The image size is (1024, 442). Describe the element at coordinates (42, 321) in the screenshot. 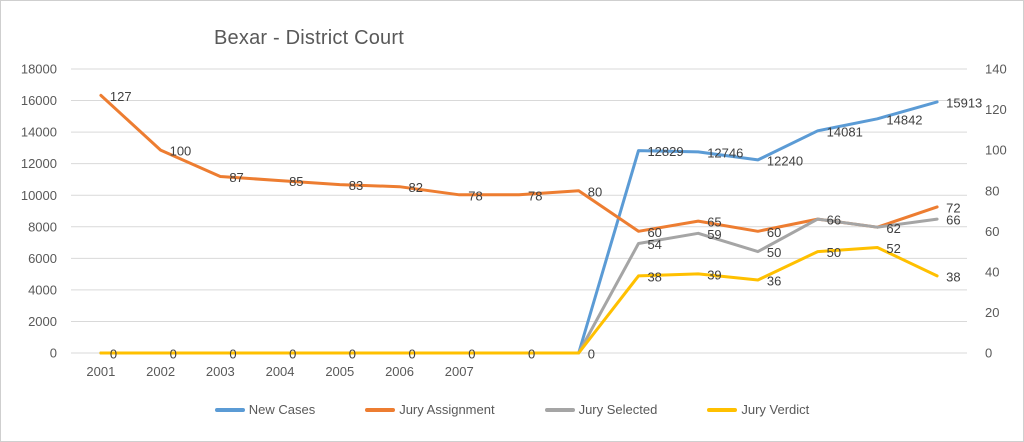

I see `left-axis-tick-label: 2000` at that location.